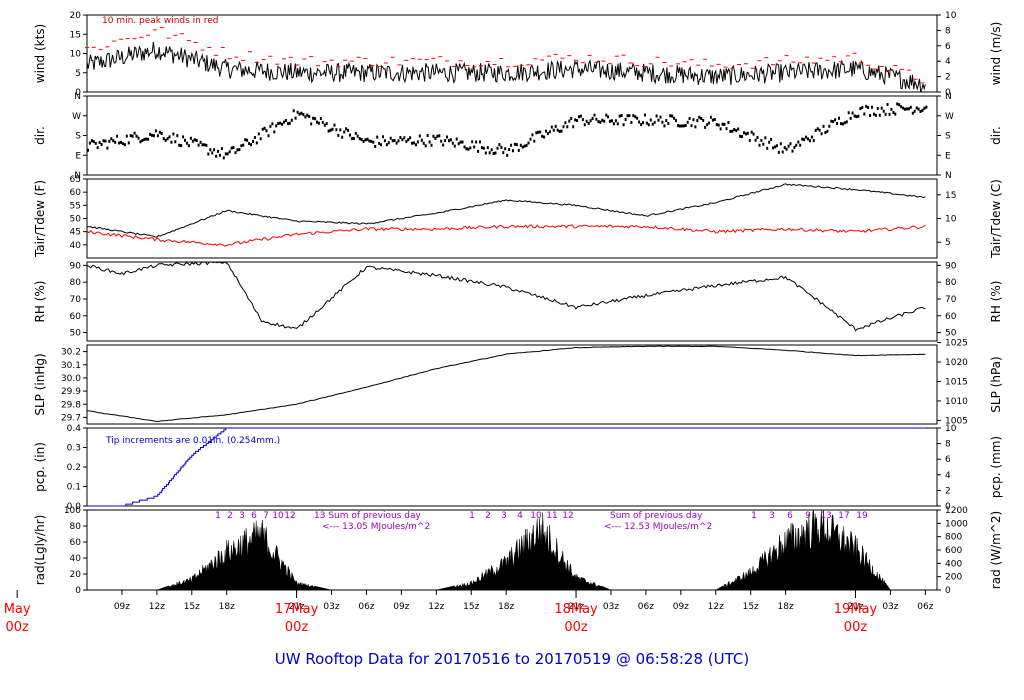 Image resolution: width=1024 pixels, height=700 pixels. What do you see at coordinates (40, 302) in the screenshot?
I see `ylabel-left-rh: RH (%)` at bounding box center [40, 302].